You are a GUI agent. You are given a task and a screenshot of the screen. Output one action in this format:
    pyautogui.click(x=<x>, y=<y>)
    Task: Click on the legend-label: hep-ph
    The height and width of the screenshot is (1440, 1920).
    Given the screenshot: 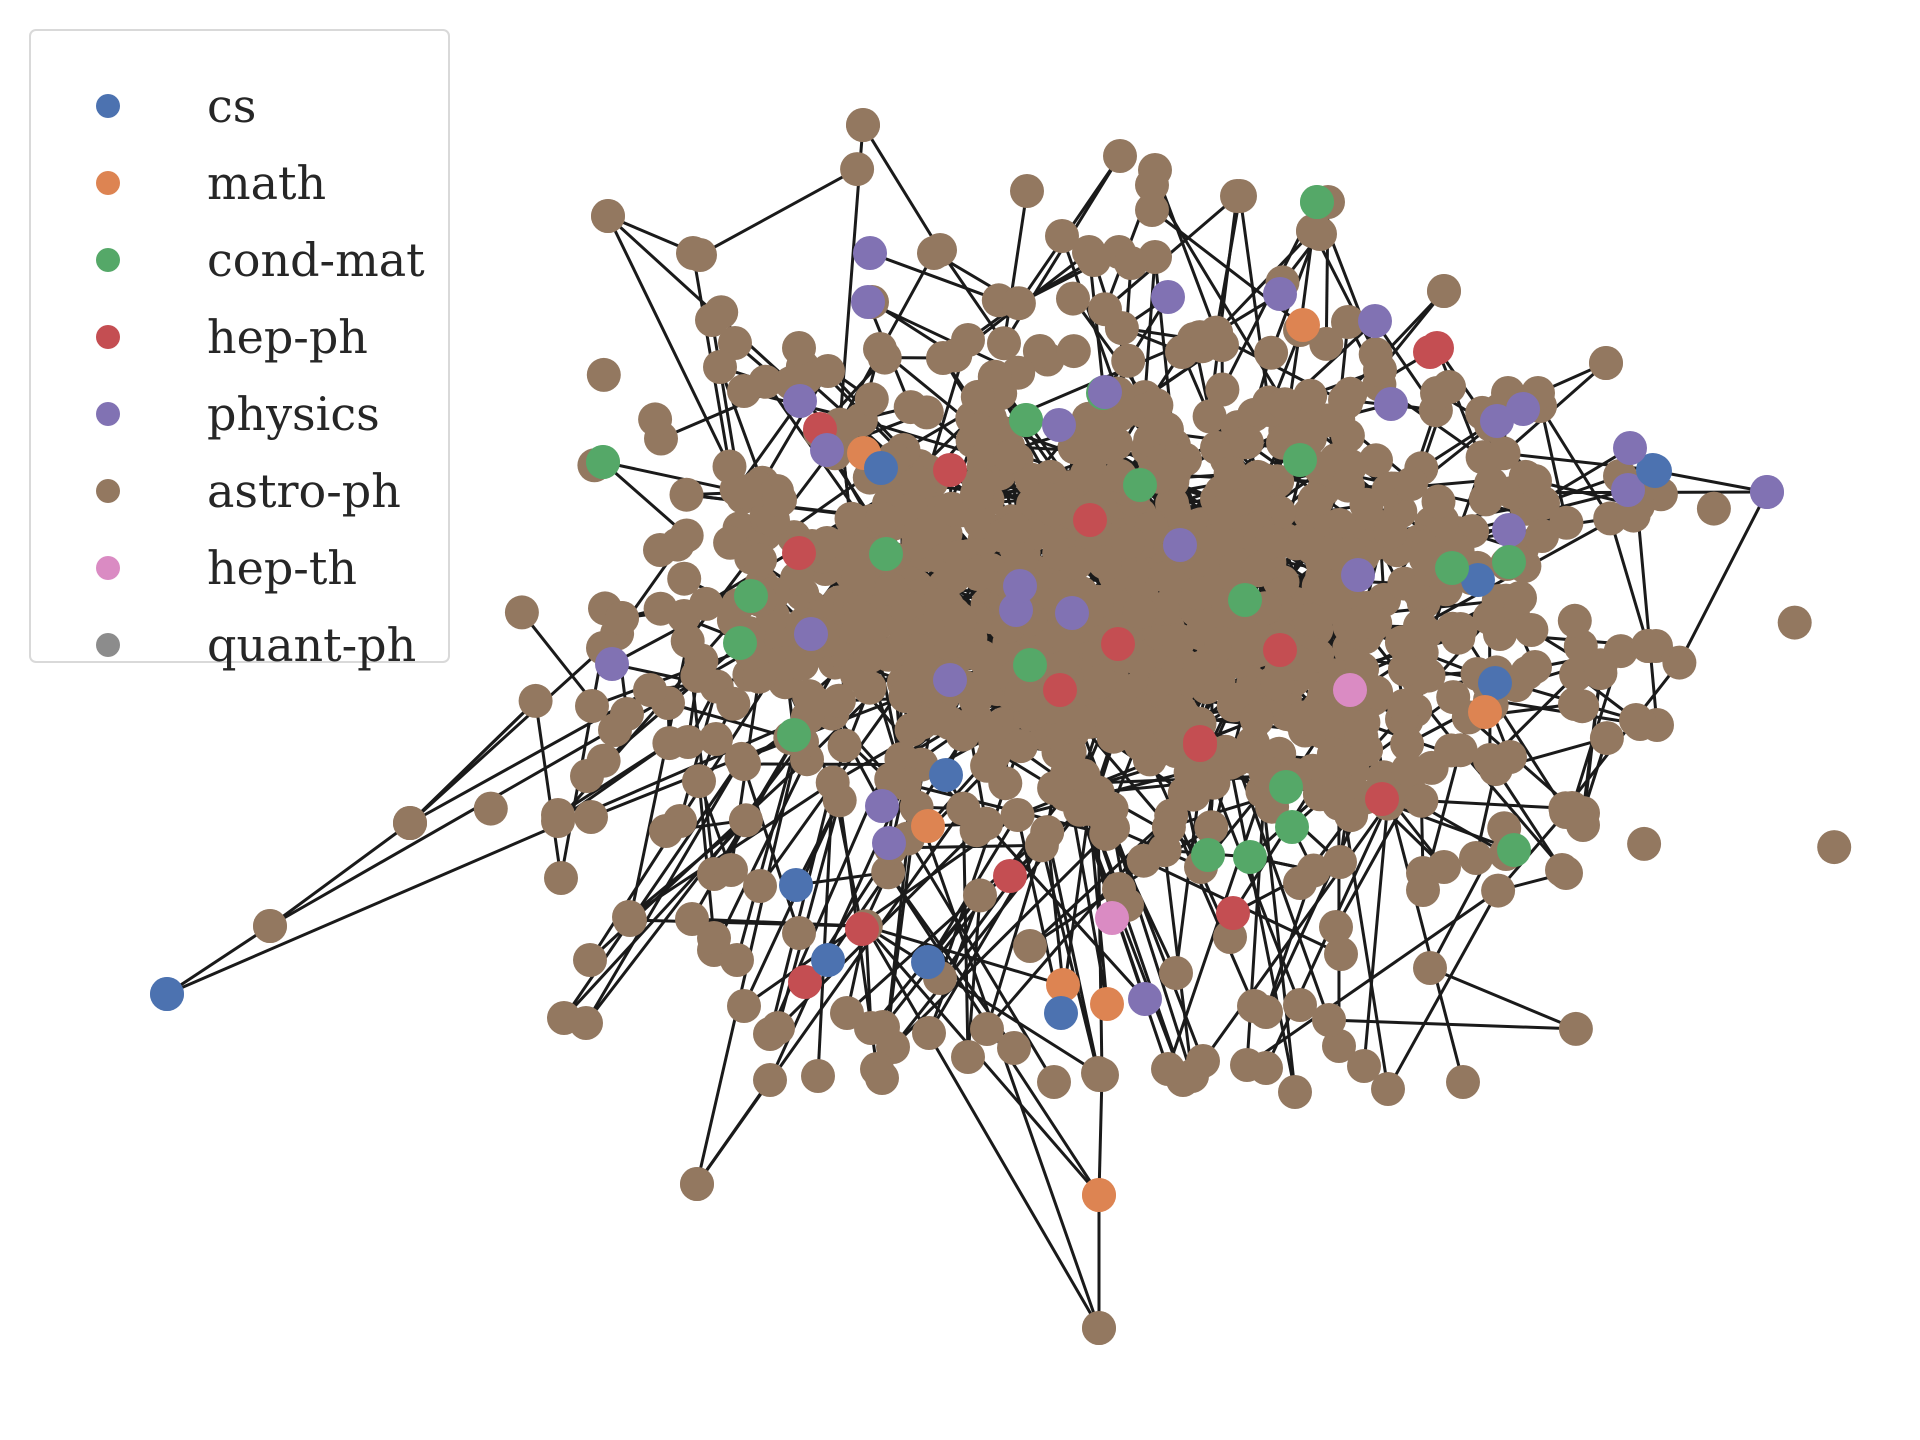 What is the action you would take?
    pyautogui.click(x=287, y=337)
    